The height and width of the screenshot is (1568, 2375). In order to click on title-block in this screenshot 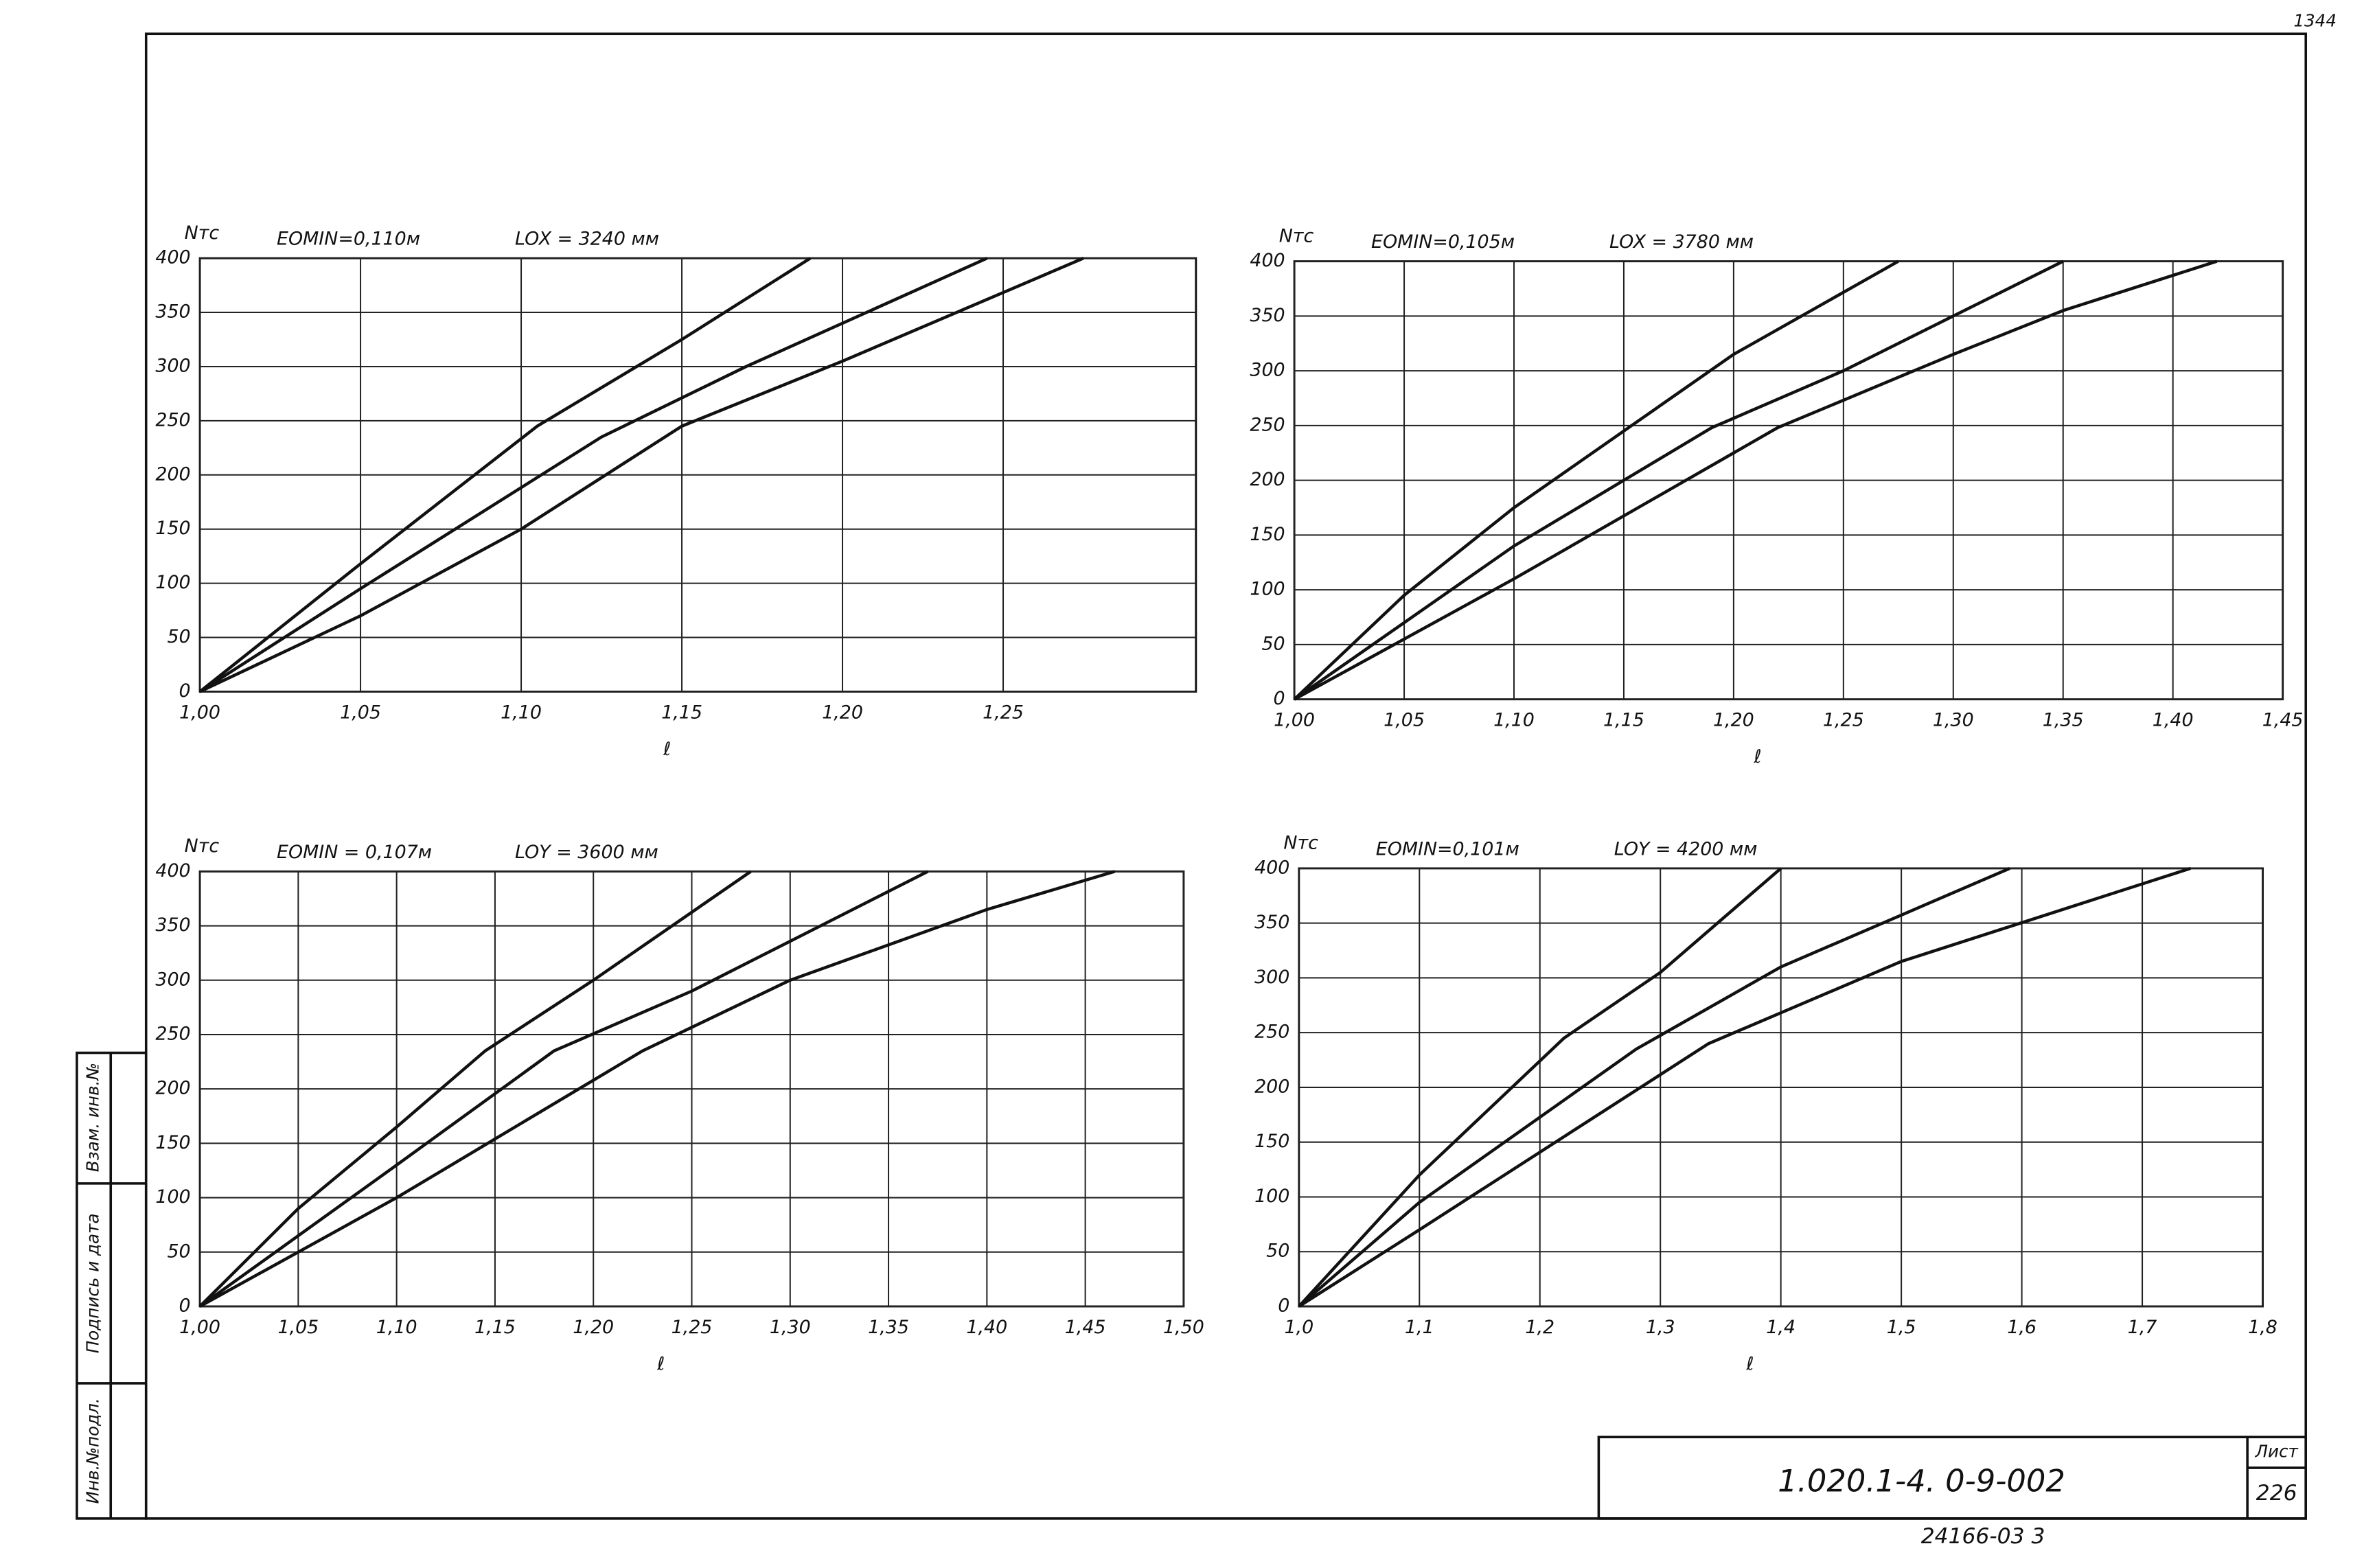, I will do `click(1952, 1478)`.